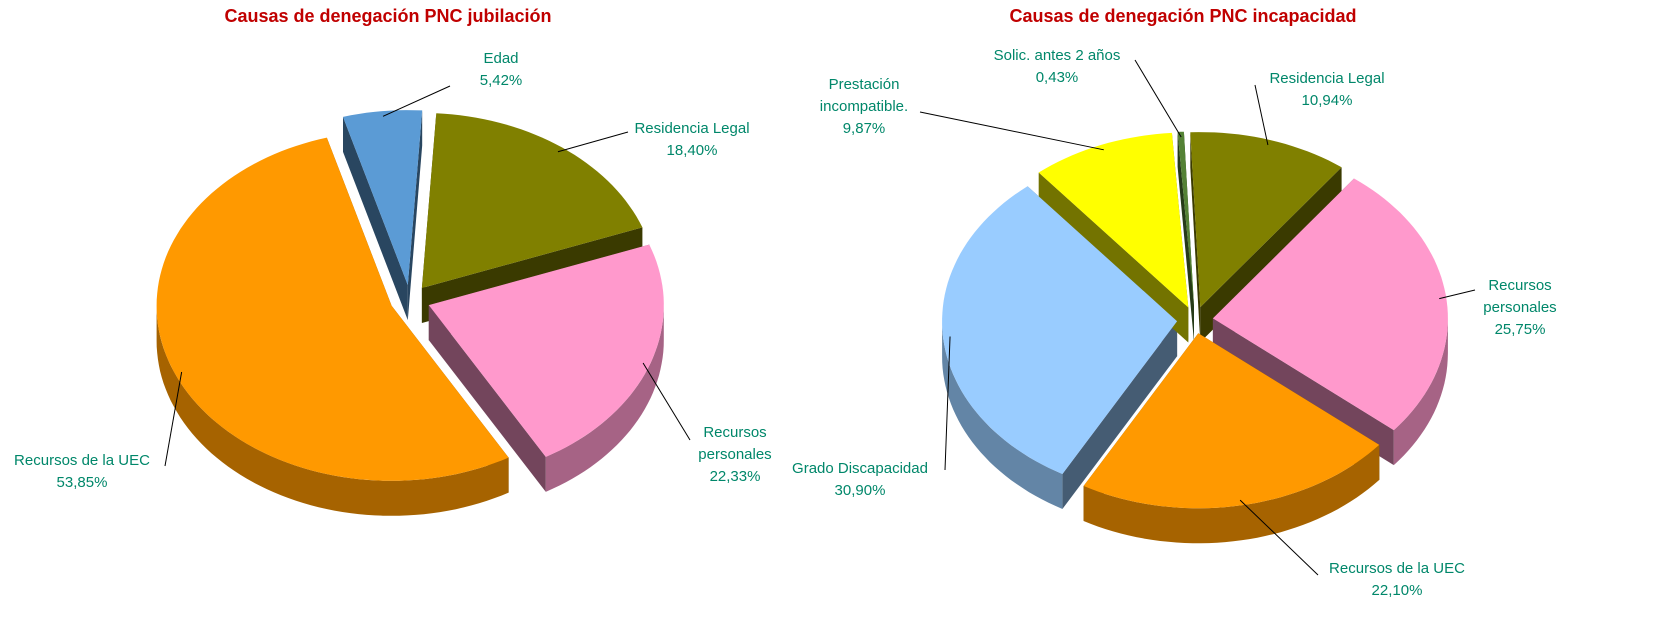  Describe the element at coordinates (501, 80) in the screenshot. I see `value-label: 5,42%` at that location.